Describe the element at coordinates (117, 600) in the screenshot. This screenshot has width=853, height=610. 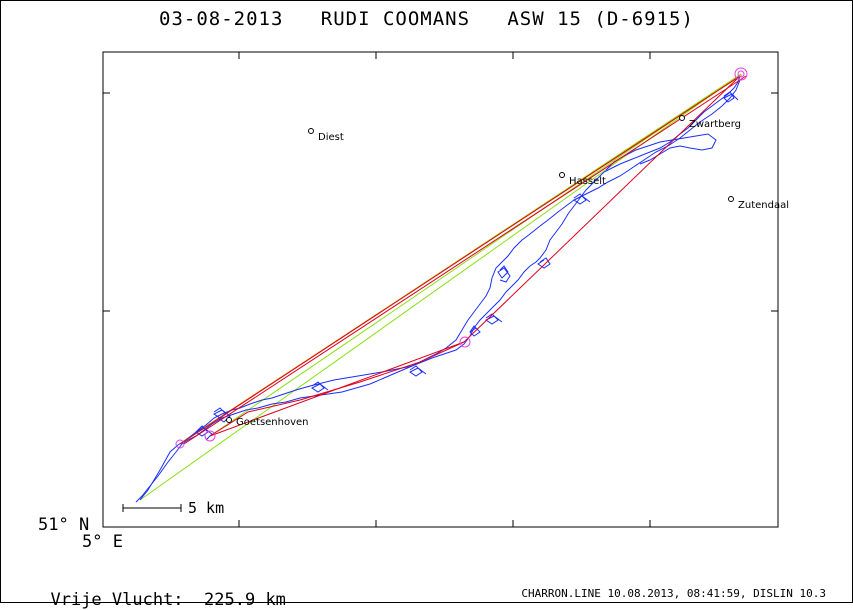
I see `distance-caption: Vrije Vlucht:` at that location.